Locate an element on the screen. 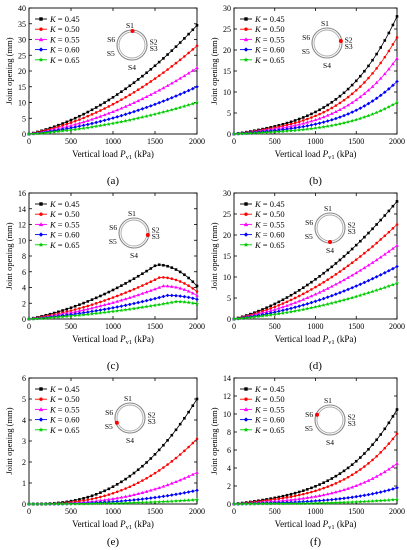  y-tick-label: 14 is located at coordinates (22, 209).